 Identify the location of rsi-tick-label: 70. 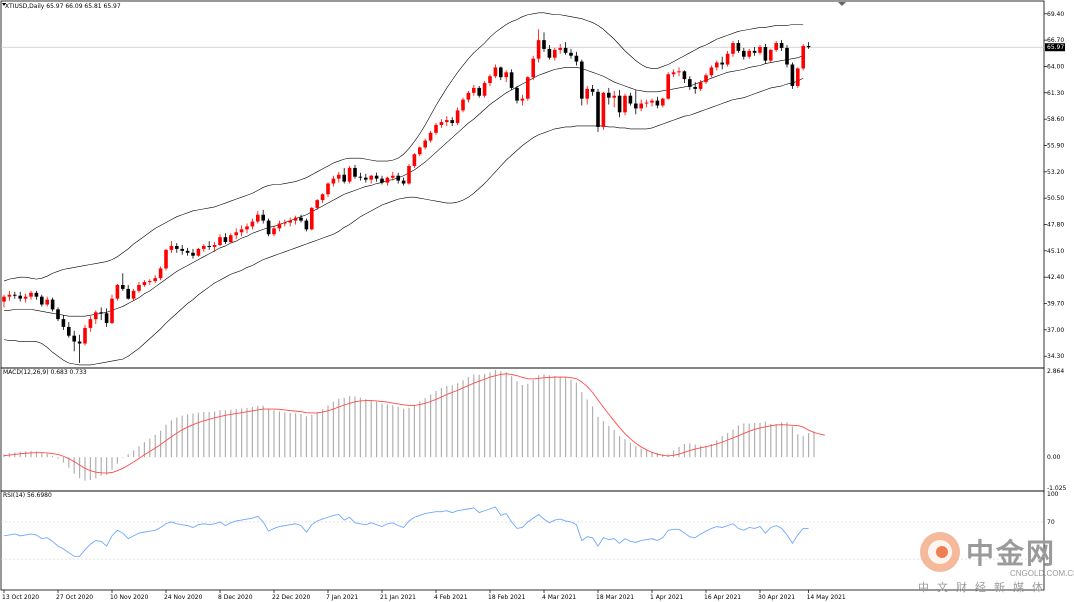
(1051, 522).